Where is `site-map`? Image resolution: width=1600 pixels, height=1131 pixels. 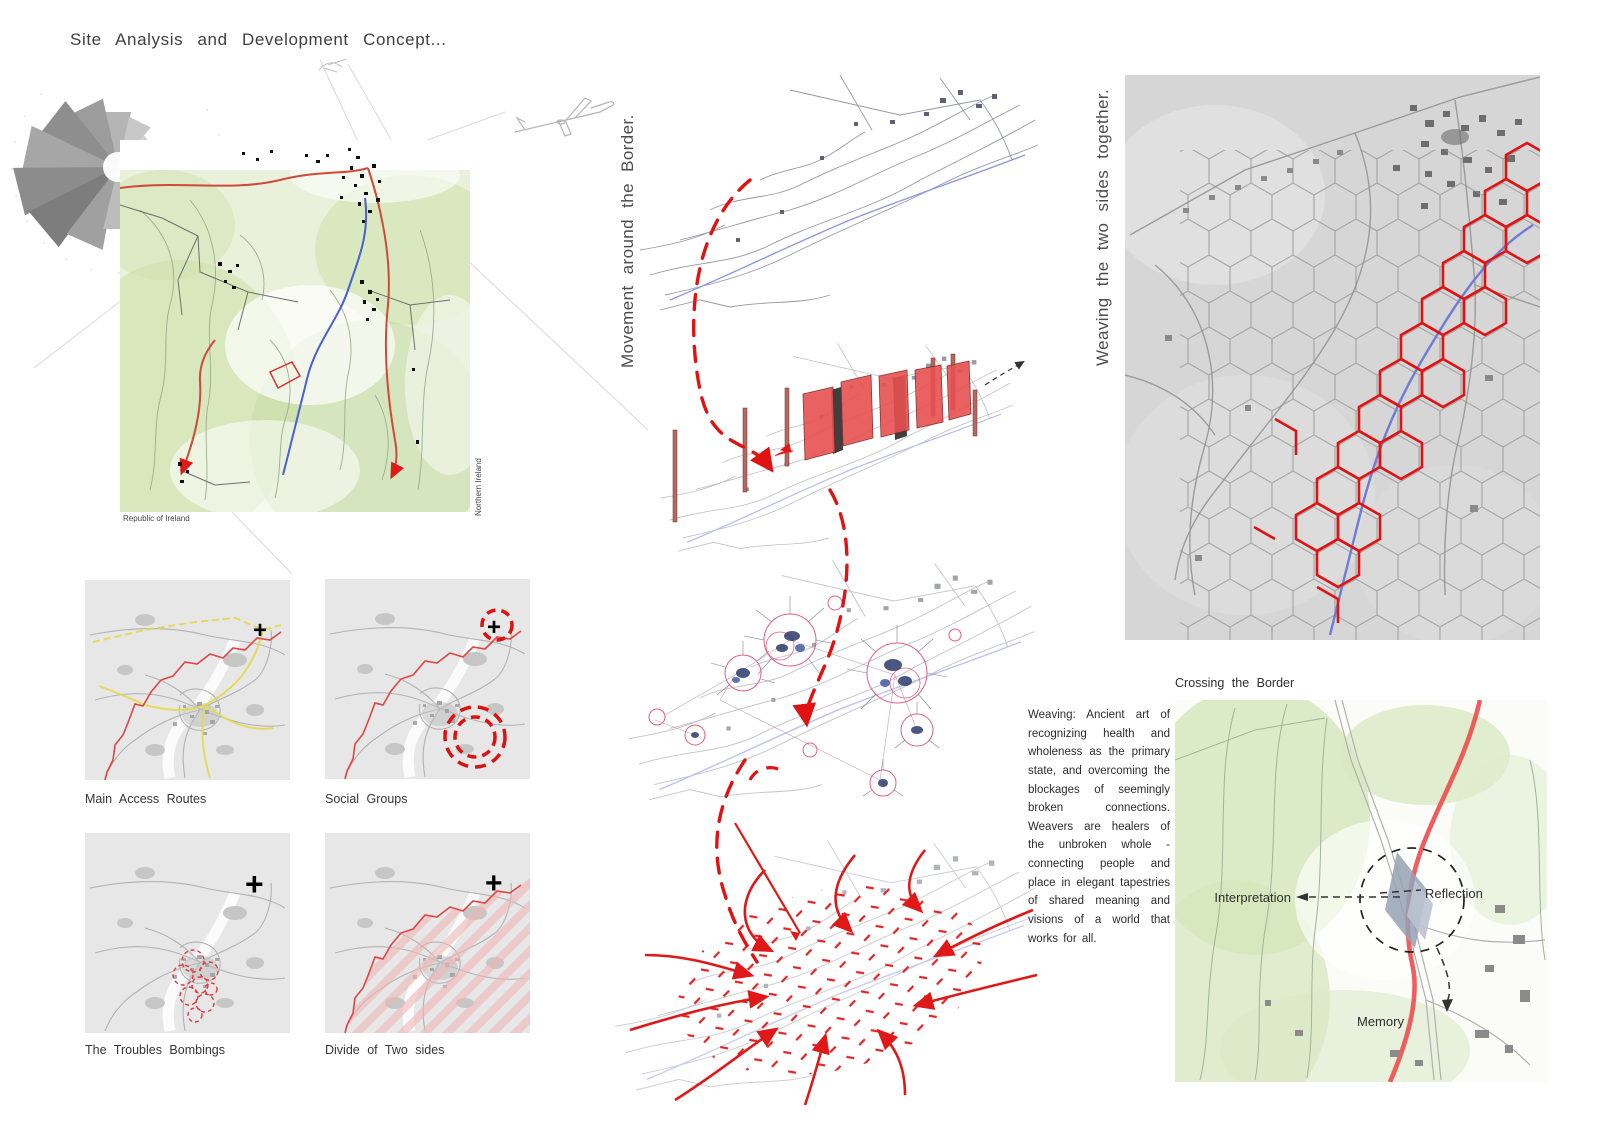
site-map is located at coordinates (295, 326).